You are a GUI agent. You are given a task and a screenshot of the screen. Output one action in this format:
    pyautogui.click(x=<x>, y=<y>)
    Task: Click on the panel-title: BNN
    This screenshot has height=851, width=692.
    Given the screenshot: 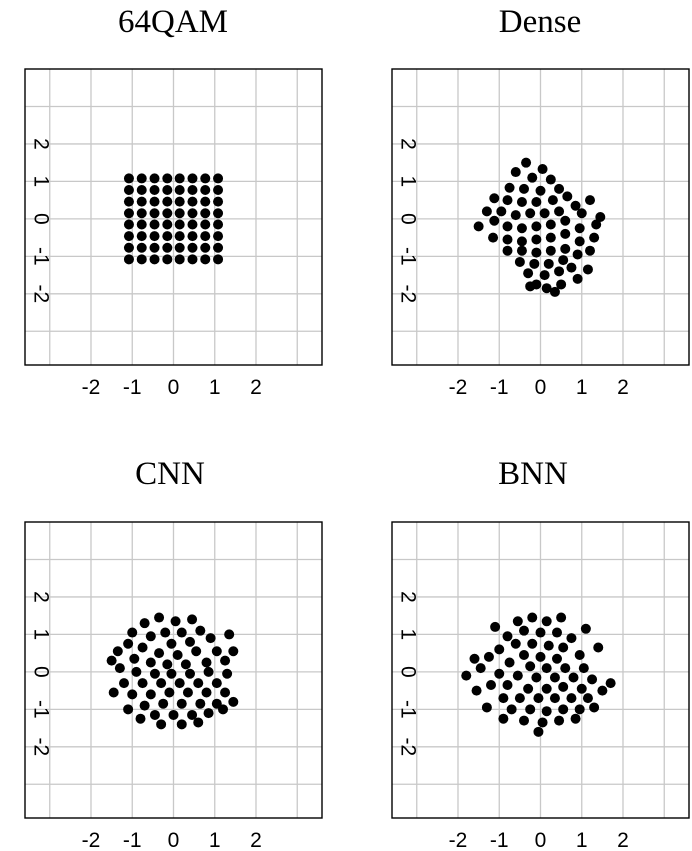 What is the action you would take?
    pyautogui.click(x=533, y=474)
    